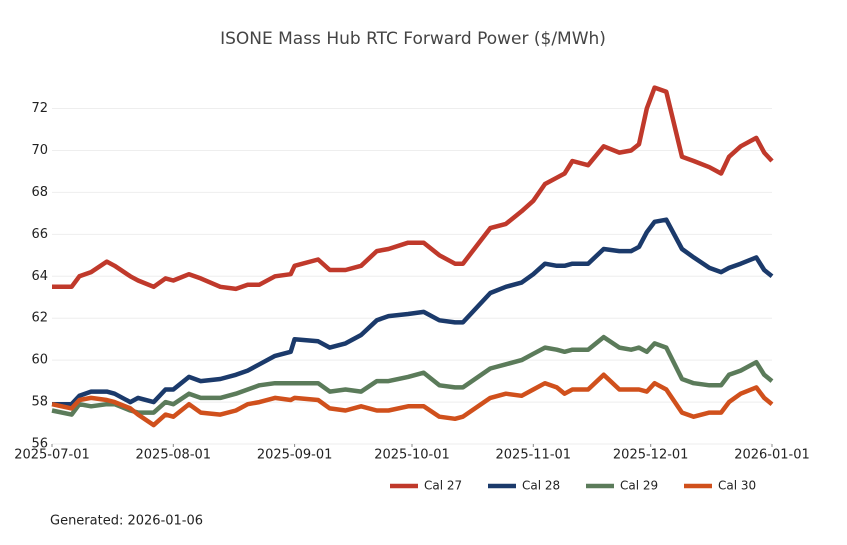  Describe the element at coordinates (52, 455) in the screenshot. I see `x-tick-label: 2025-07-01` at that location.